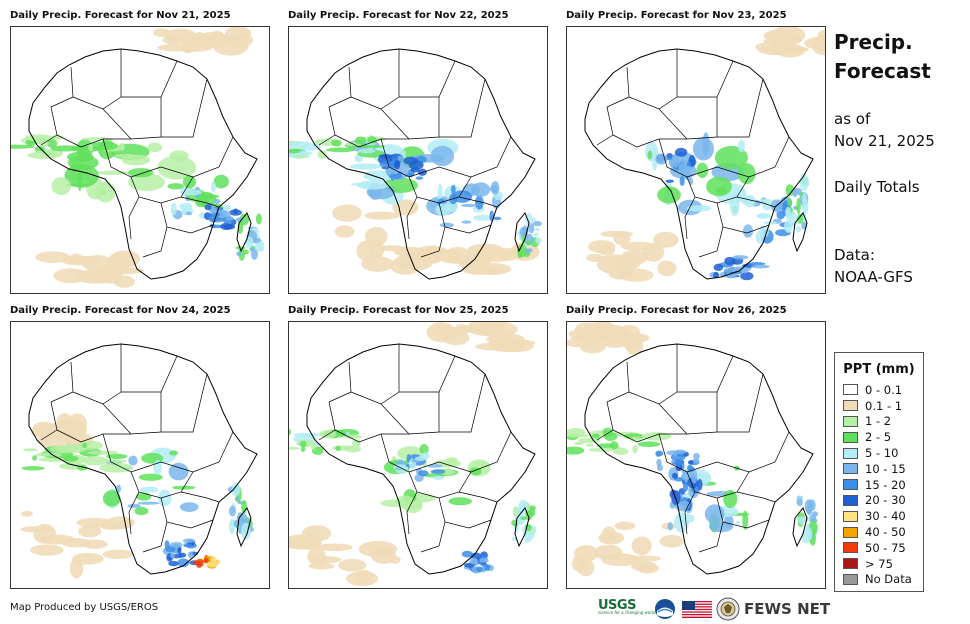 The height and width of the screenshot is (624, 970). What do you see at coordinates (882, 57) in the screenshot?
I see `side-title: Precip. Forecast` at bounding box center [882, 57].